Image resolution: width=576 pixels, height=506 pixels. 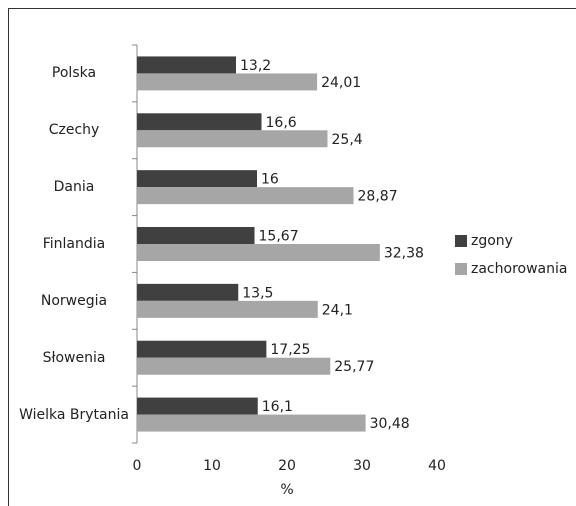 I want to click on x-tick-label: 10, so click(x=212, y=466).